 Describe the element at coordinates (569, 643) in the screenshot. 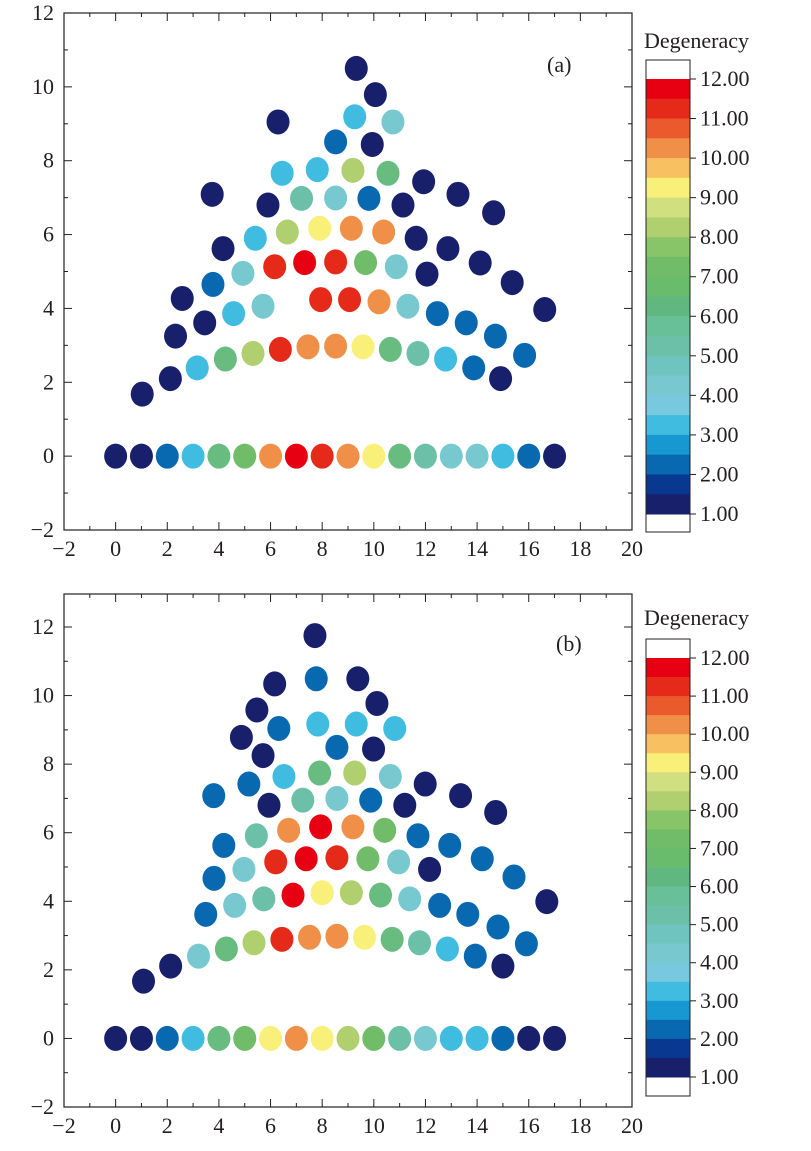

I see `panel-label: (b)` at that location.